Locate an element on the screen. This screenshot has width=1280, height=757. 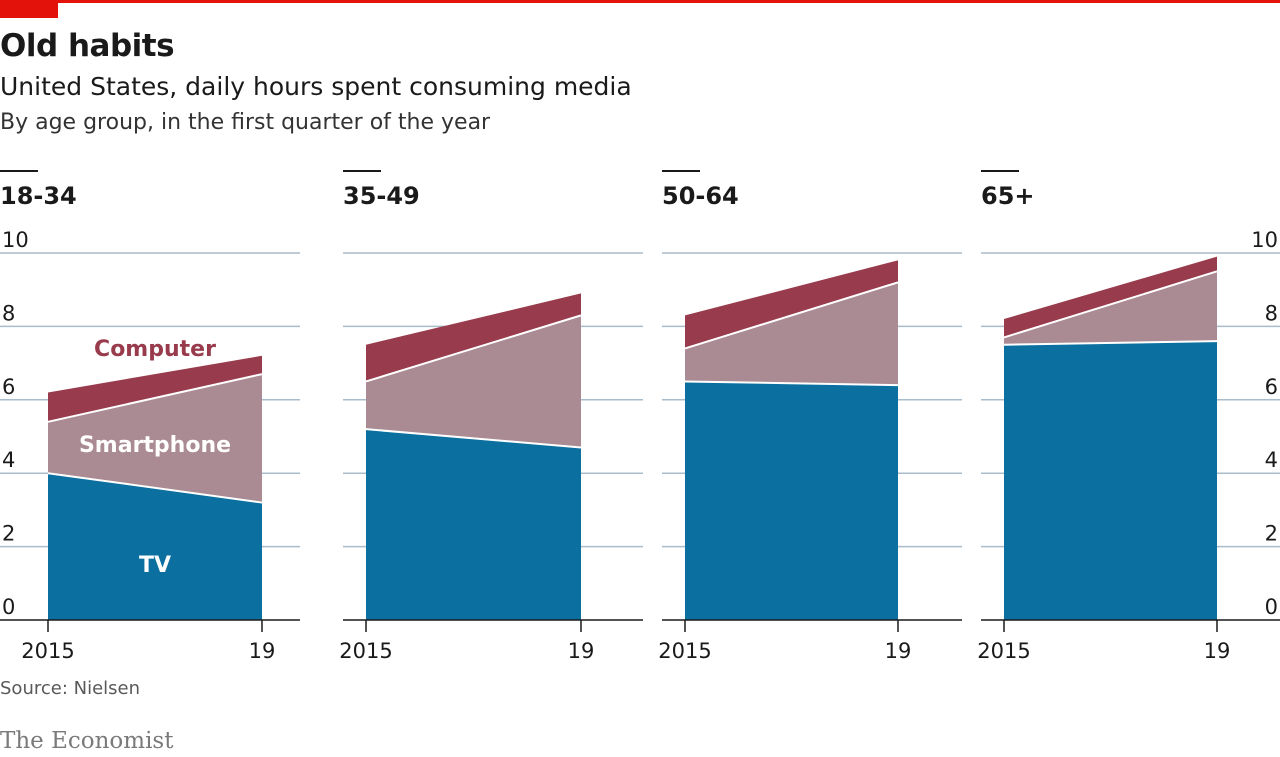
source-note: Source: Nielsen is located at coordinates (70, 688).